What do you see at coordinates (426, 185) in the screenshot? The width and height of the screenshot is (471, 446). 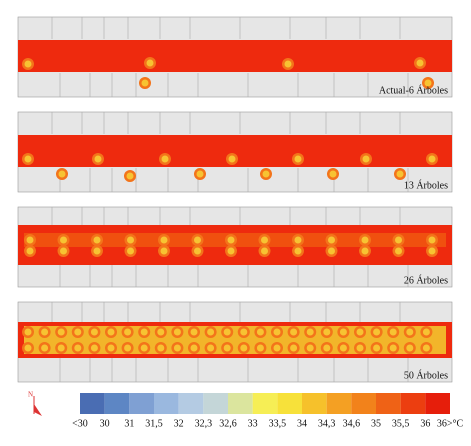 I see `panel-label: 13 Árboles` at bounding box center [426, 185].